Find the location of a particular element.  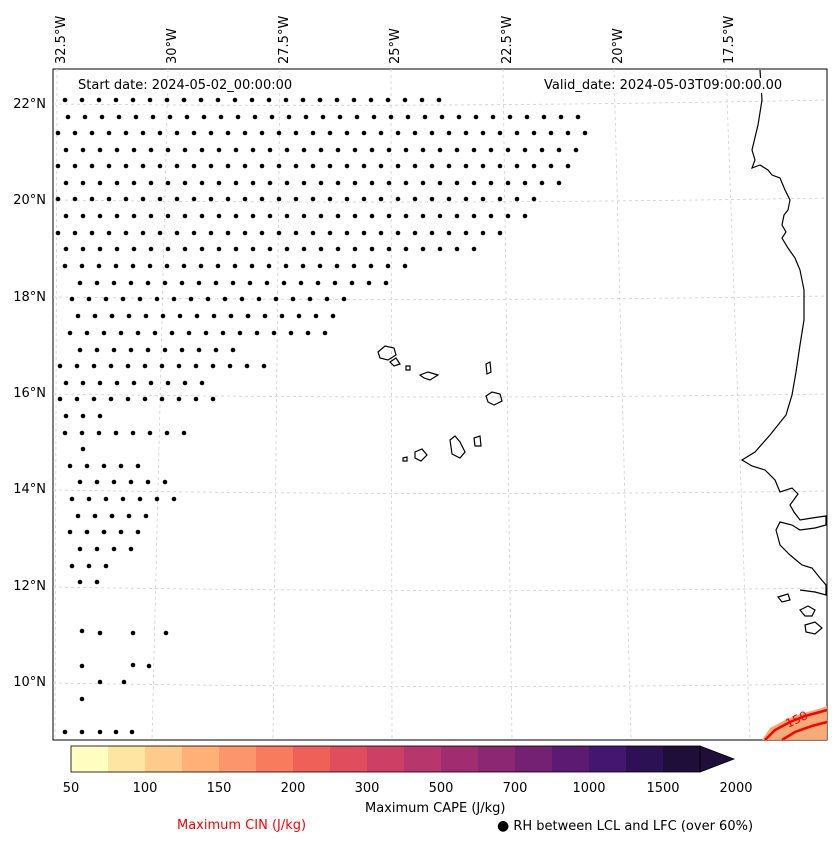

cape-colorbar is located at coordinates (403, 759).